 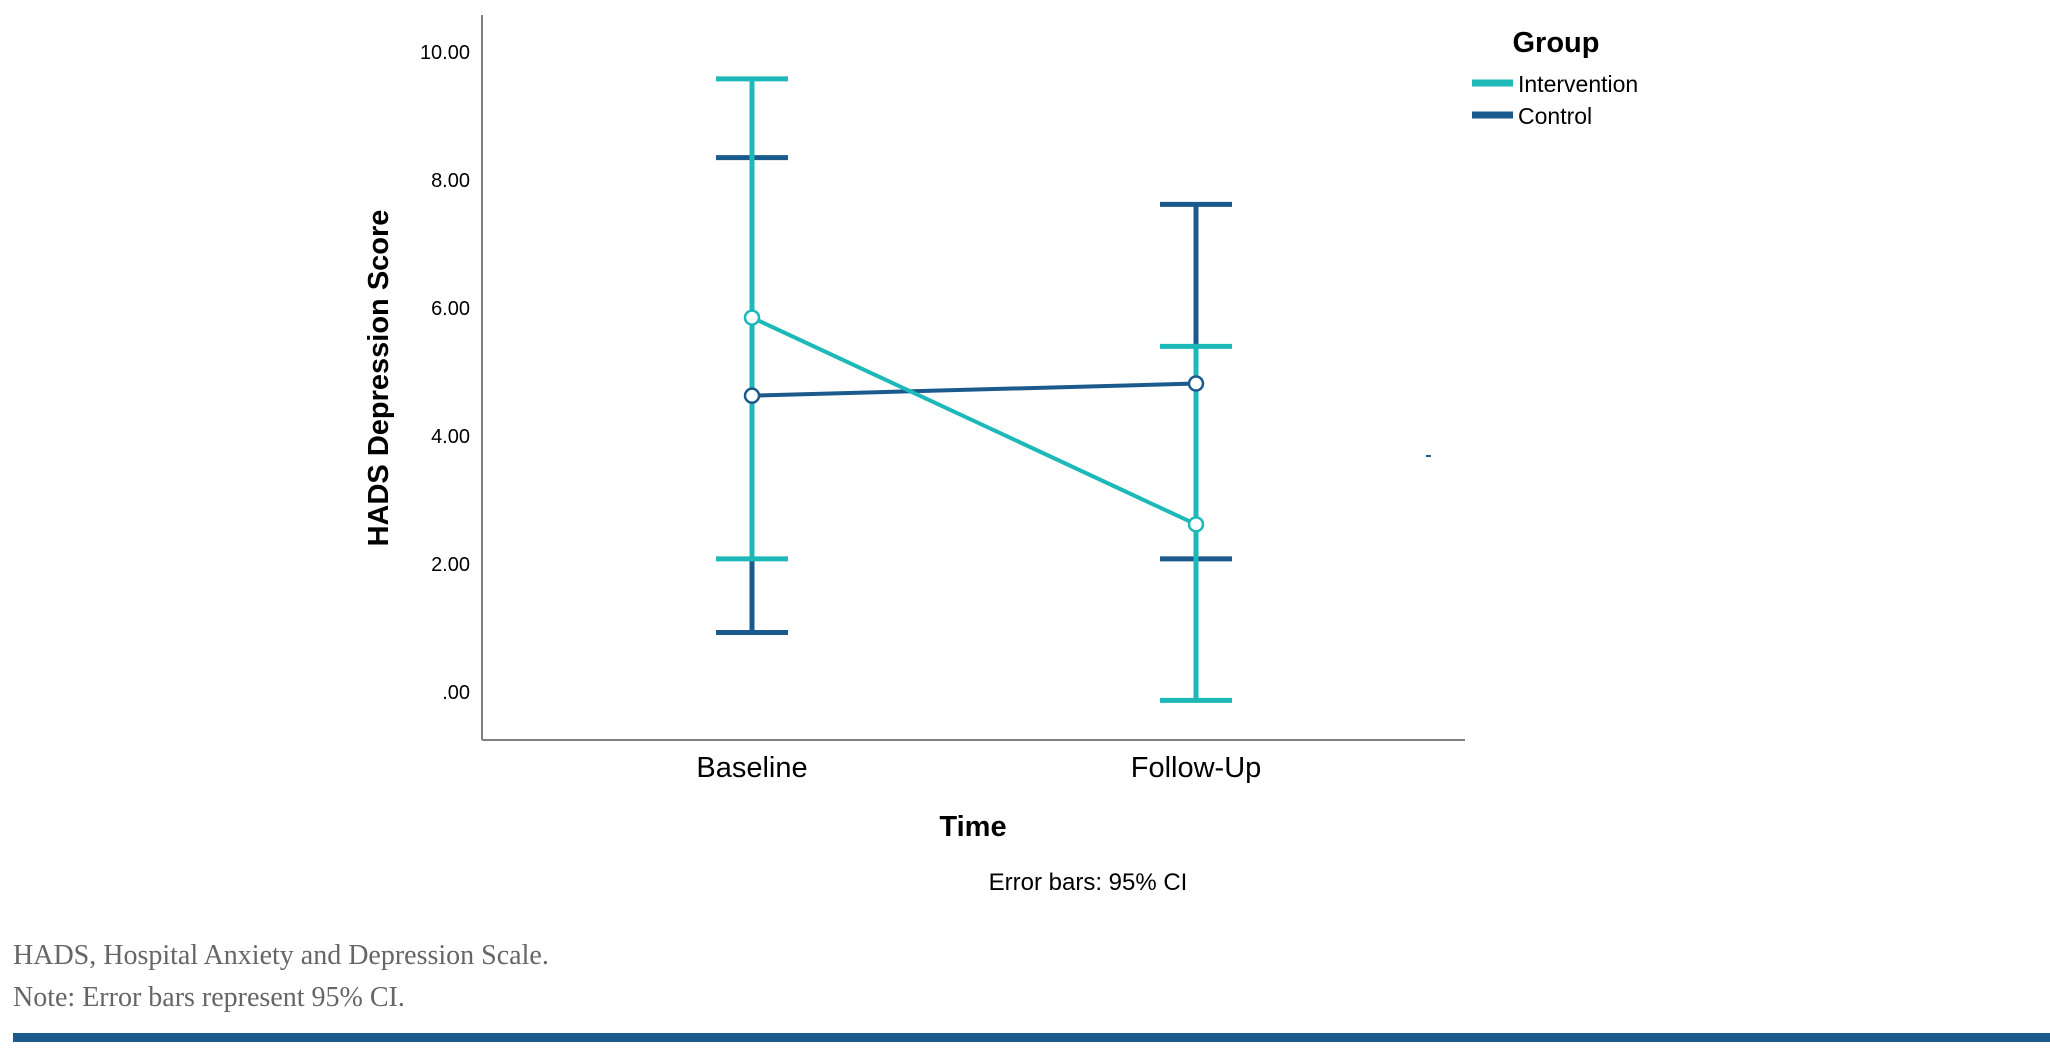 What do you see at coordinates (450, 181) in the screenshot?
I see `y-tick-label: 8.00` at bounding box center [450, 181].